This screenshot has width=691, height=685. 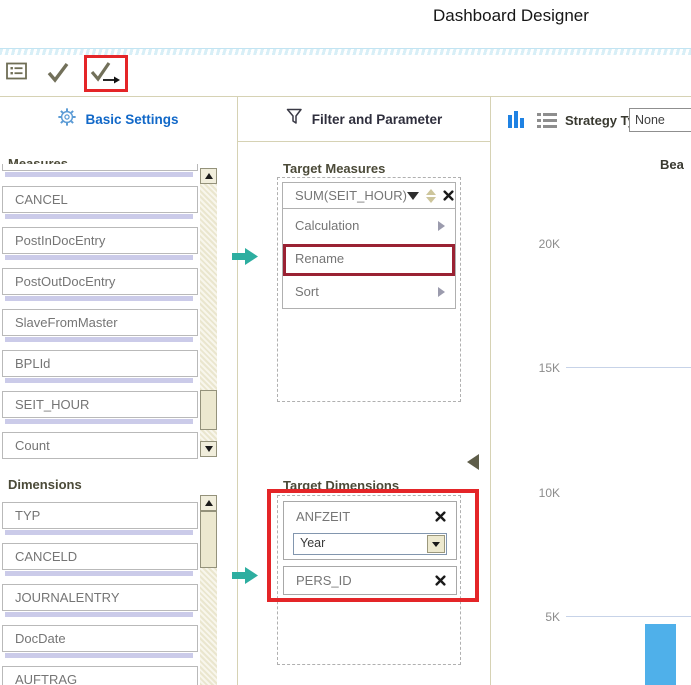 What do you see at coordinates (351, 195) in the screenshot?
I see `measure-field-label: SUM(SEIT_HOUR)` at bounding box center [351, 195].